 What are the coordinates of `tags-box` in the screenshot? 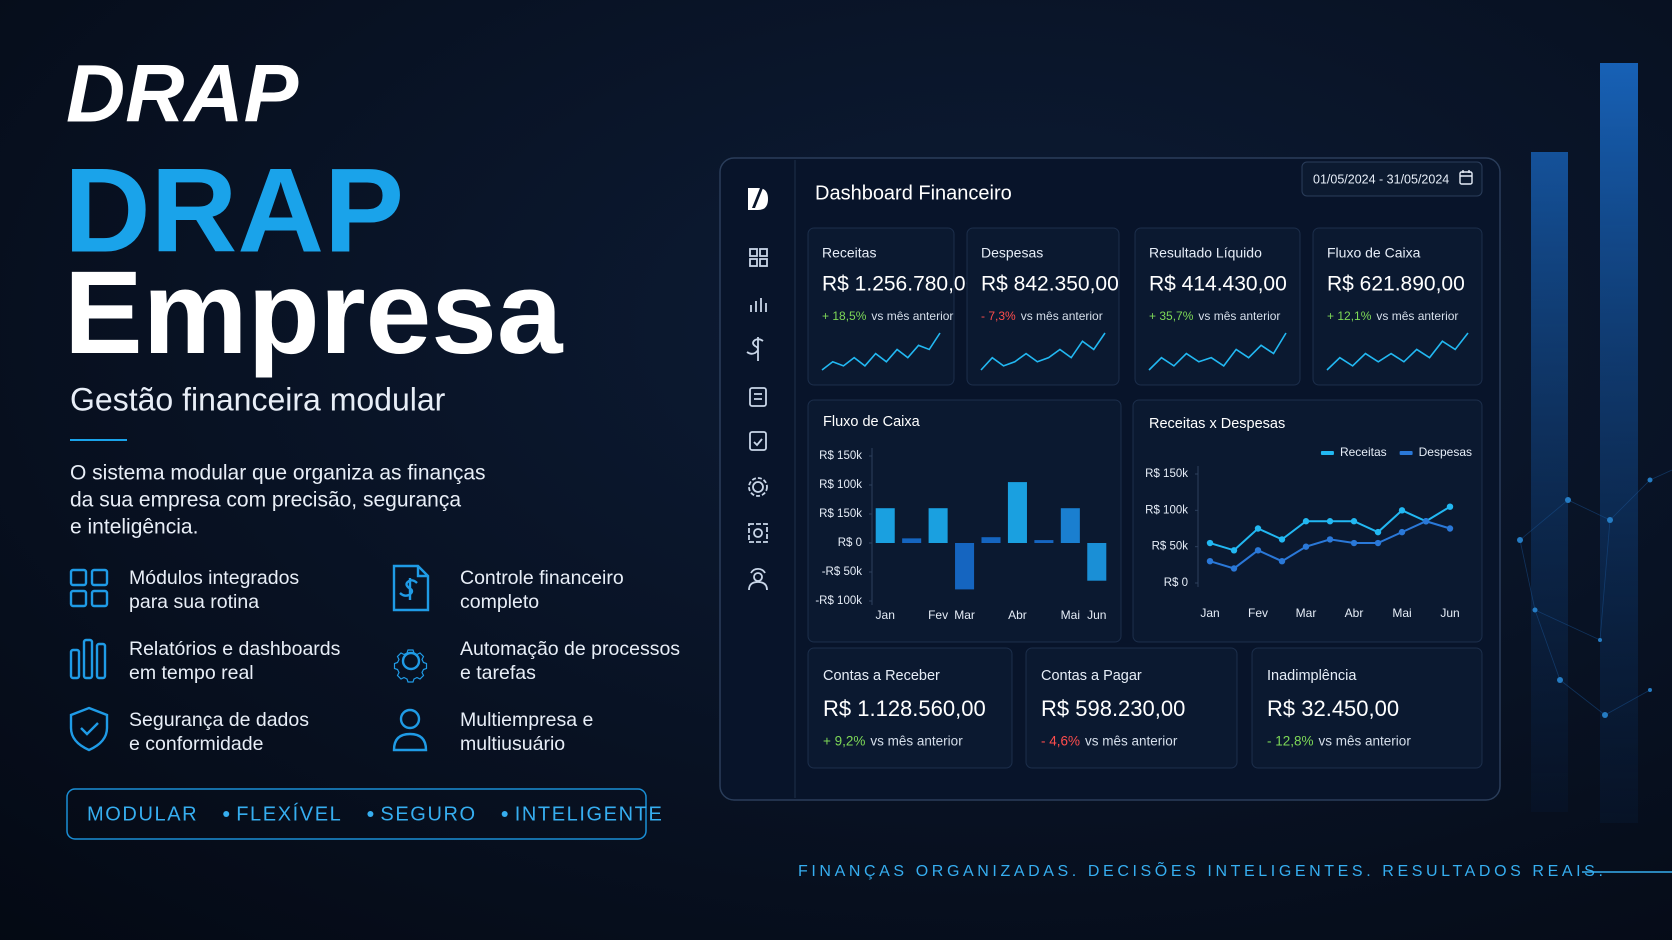 It's located at (356, 814).